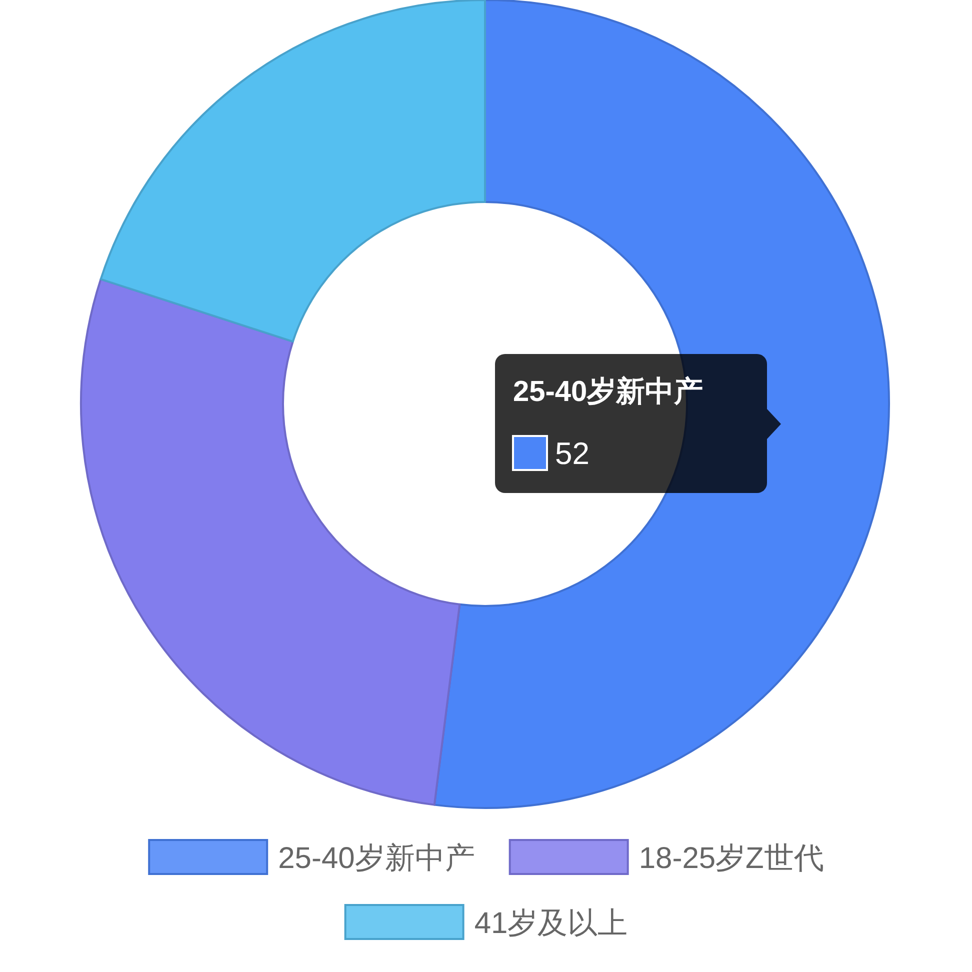 This screenshot has height=972, width=972. I want to click on legend: 25-40岁新中产 18-25岁Z世代 41岁及以上, so click(551, 891).